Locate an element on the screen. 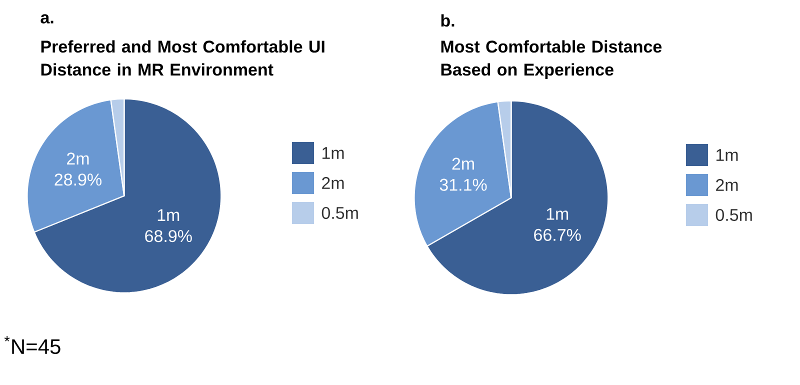  text: $^{*}$N=45 is located at coordinates (32, 345).